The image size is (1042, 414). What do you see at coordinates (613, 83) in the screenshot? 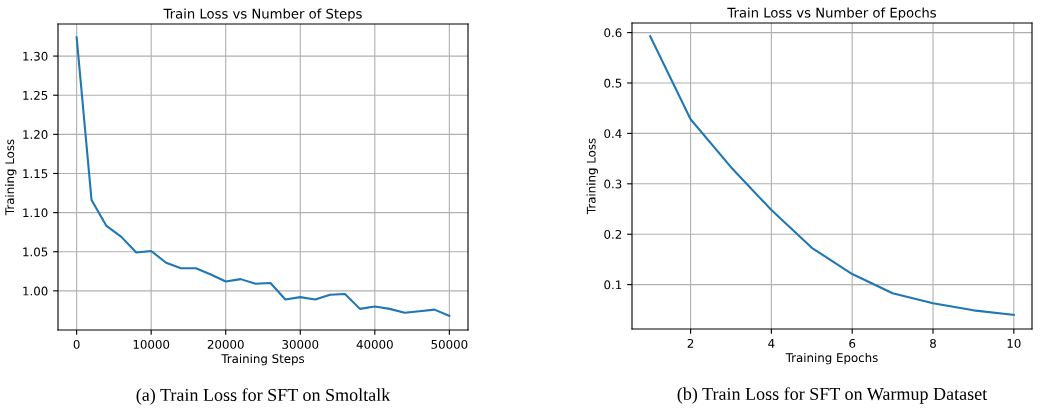
I see `y-tick-label: 0.5` at bounding box center [613, 83].